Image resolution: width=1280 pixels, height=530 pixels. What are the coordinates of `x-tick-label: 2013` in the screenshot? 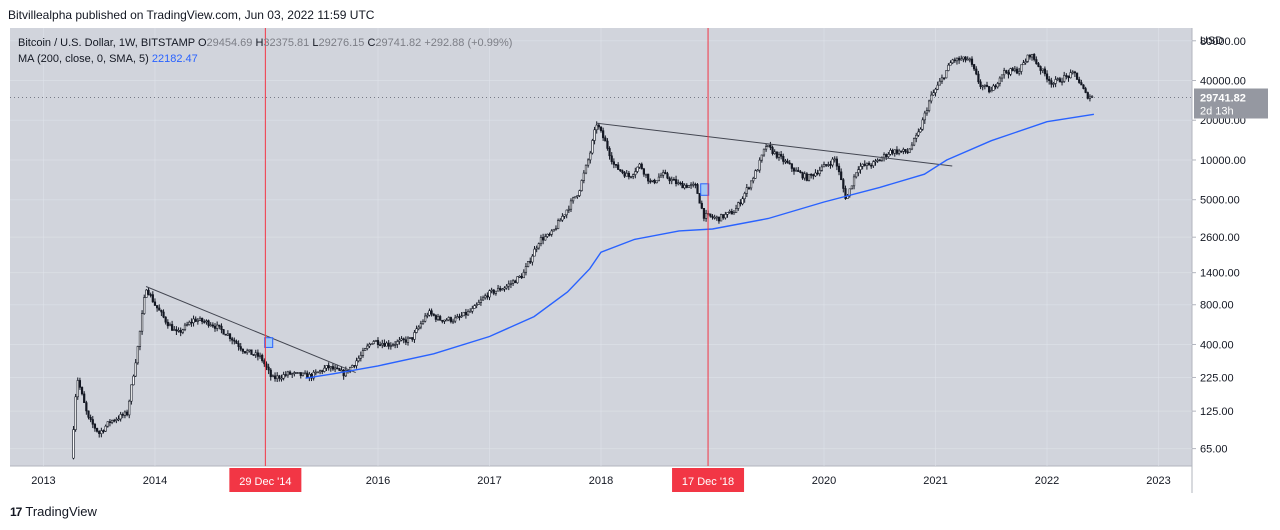 It's located at (43, 481).